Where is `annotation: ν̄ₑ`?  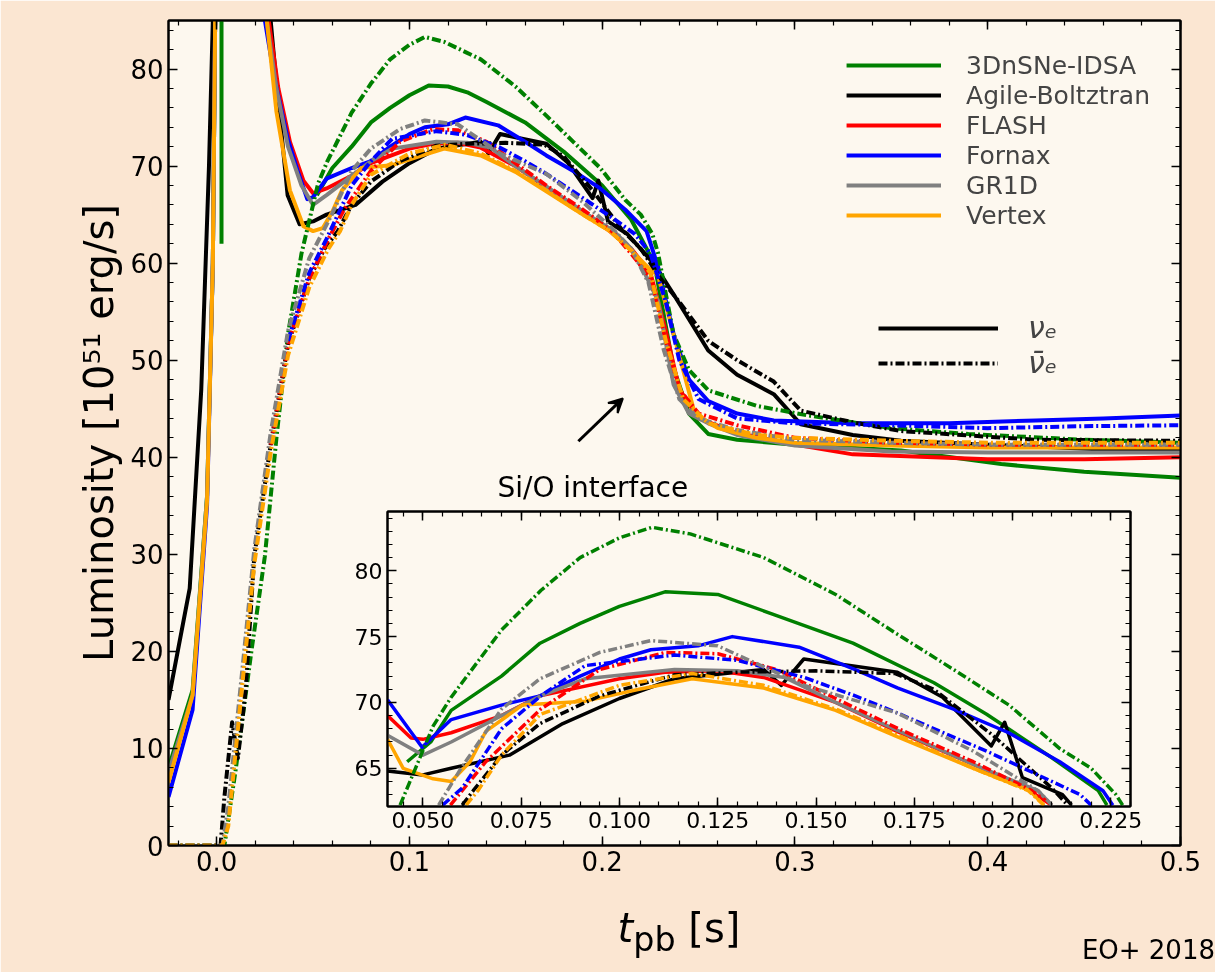 annotation: ν̄ₑ is located at coordinates (1043, 362).